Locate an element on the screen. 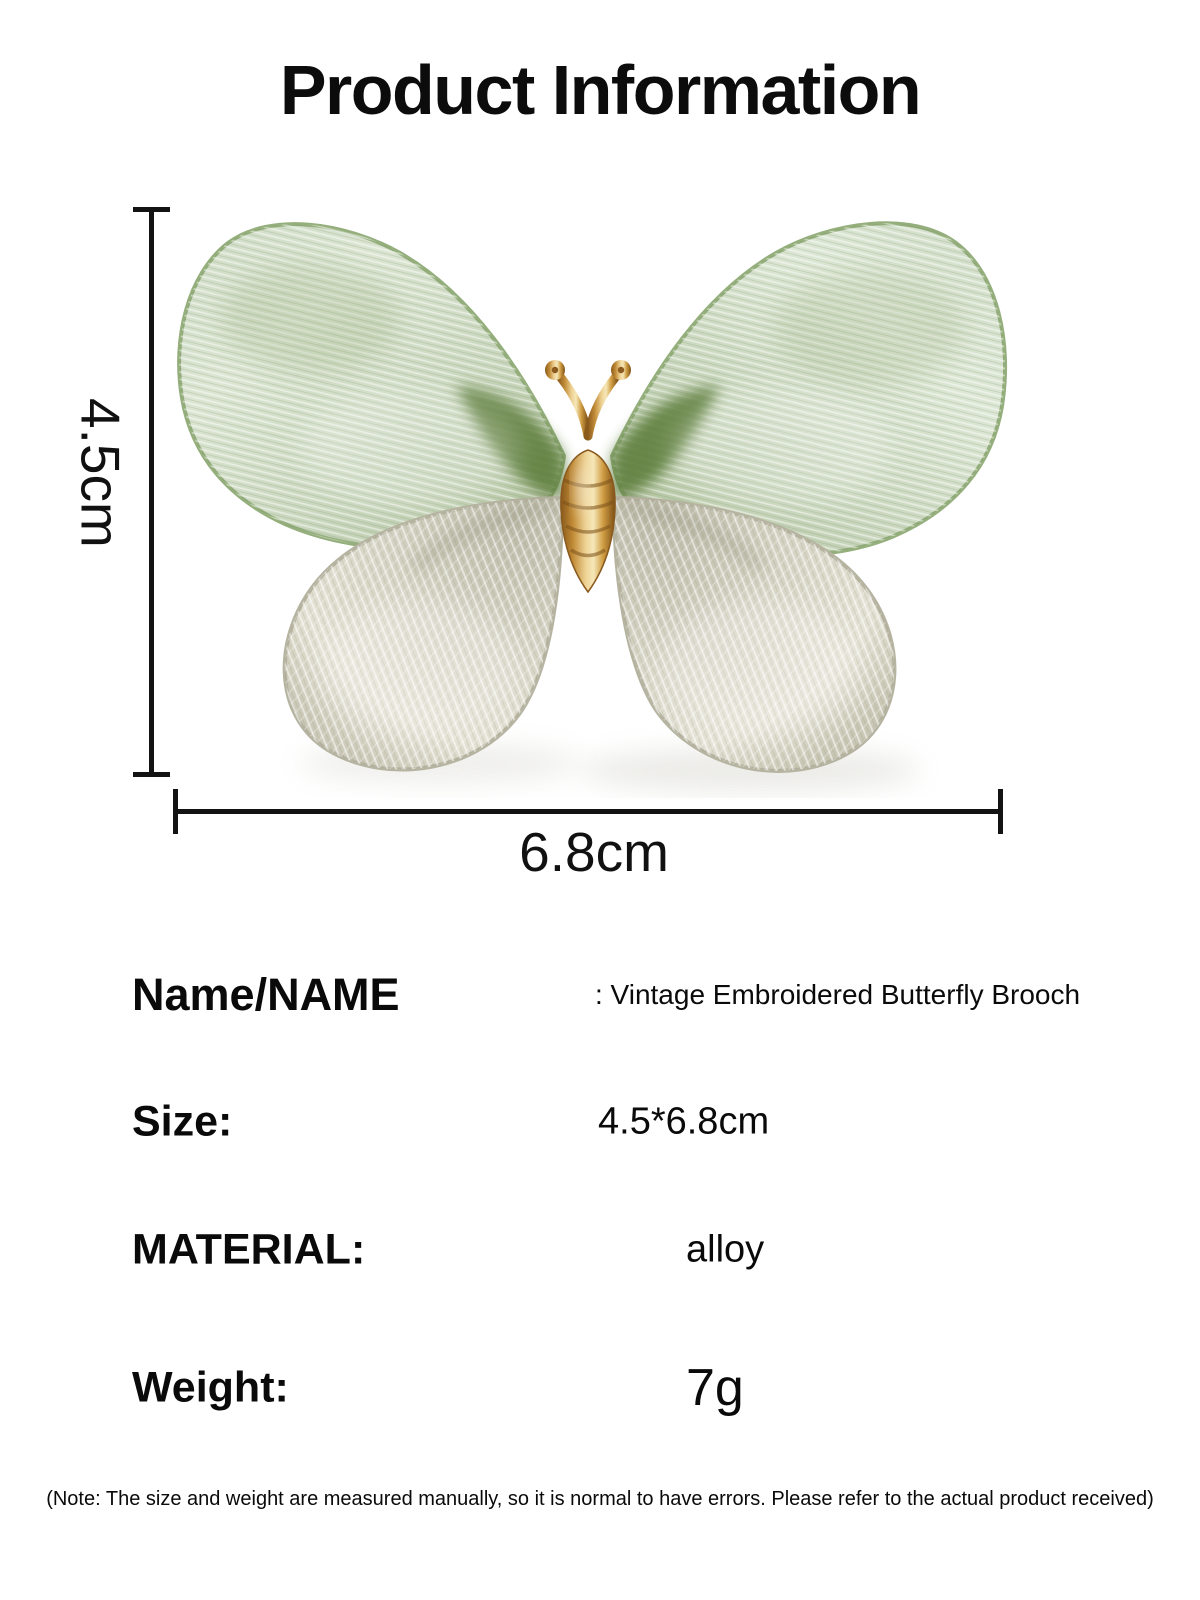 This screenshot has height=1600, width=1200. left-antenna is located at coordinates (573, 405).